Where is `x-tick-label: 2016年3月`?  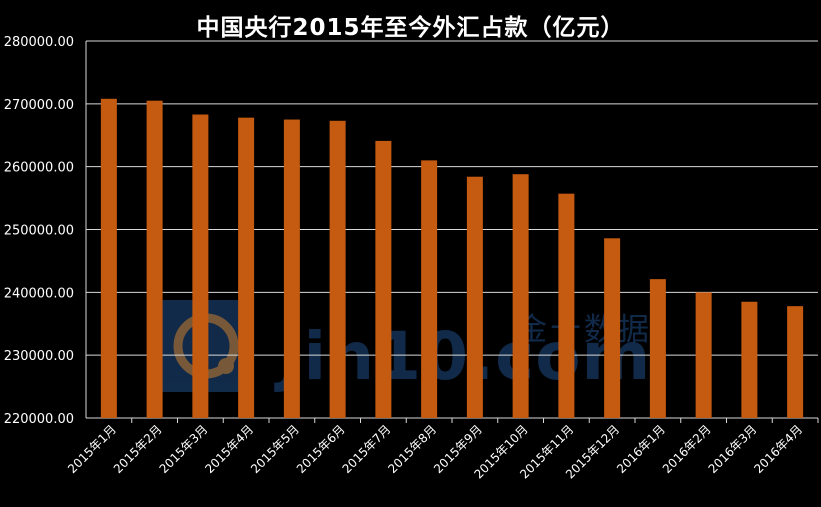
x-tick-label: 2016年3月 is located at coordinates (733, 449).